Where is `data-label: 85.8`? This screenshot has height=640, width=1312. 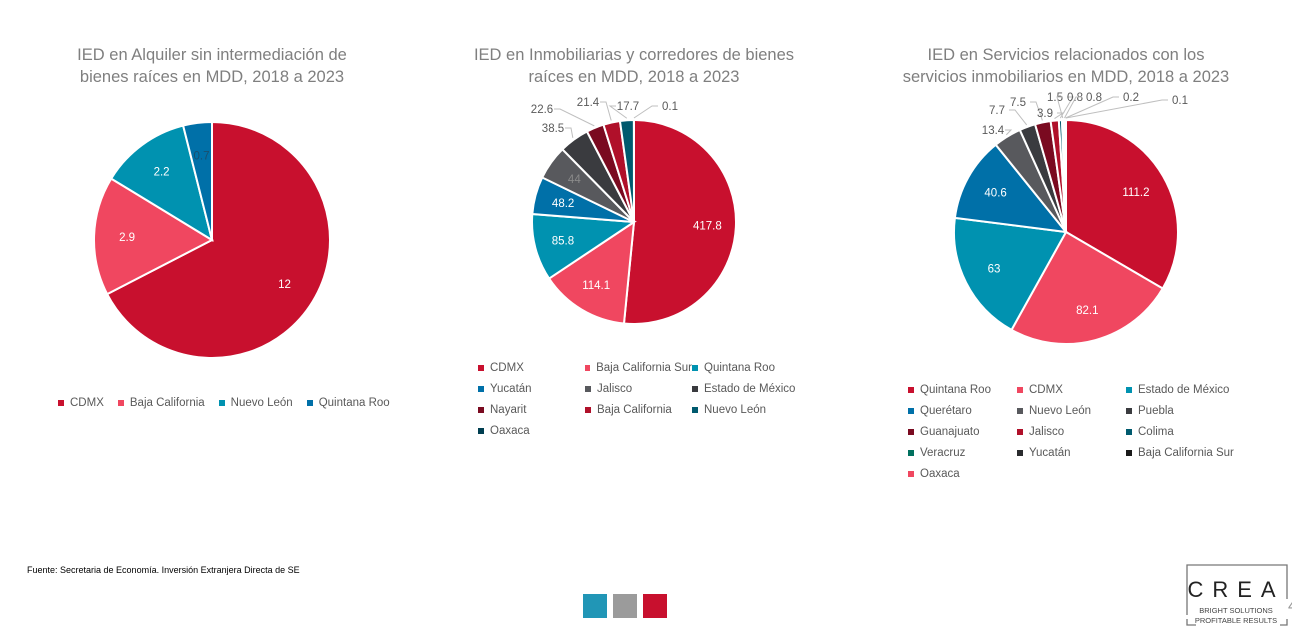
data-label: 85.8 is located at coordinates (563, 242).